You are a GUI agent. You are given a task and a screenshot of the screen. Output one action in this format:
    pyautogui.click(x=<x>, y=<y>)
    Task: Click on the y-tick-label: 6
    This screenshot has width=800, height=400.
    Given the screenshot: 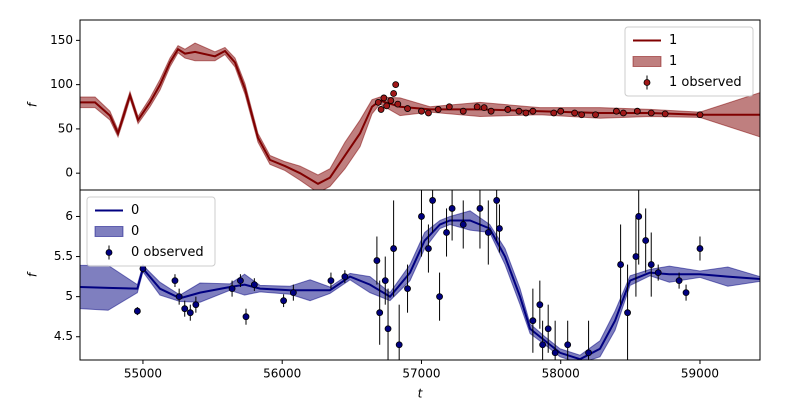 What is the action you would take?
    pyautogui.click(x=69, y=216)
    